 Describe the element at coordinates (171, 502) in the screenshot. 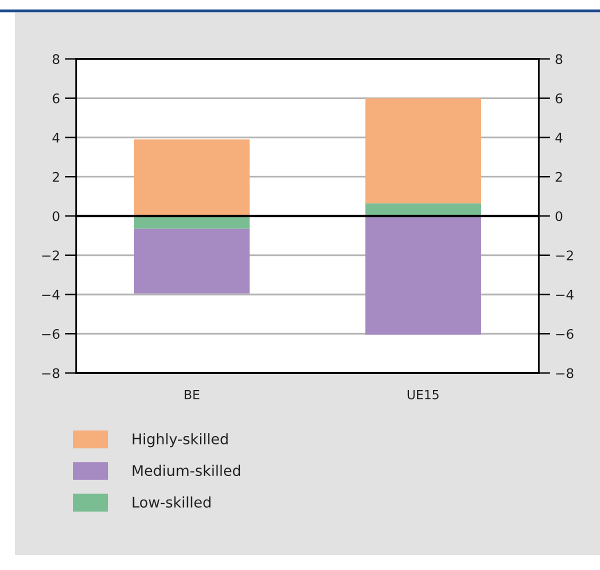

I see `legend-label: Low-skilled` at that location.